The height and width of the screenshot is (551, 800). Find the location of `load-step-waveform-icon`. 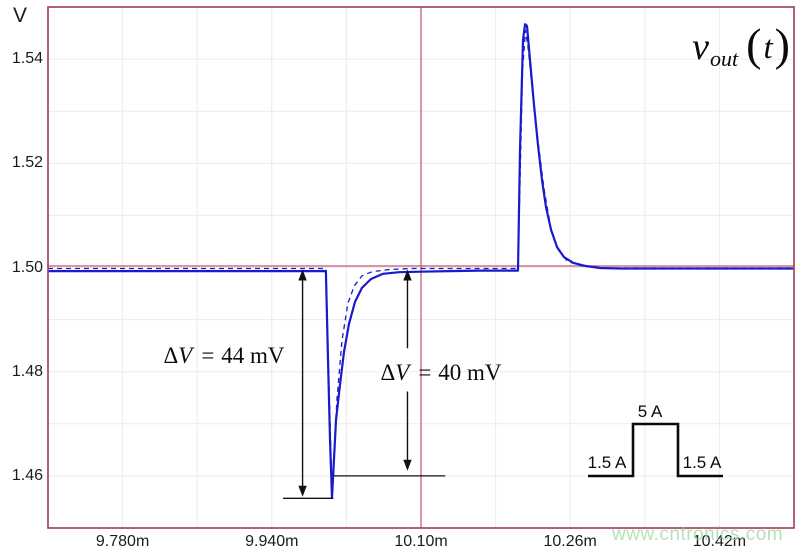

load-step-waveform-icon is located at coordinates (655, 450).